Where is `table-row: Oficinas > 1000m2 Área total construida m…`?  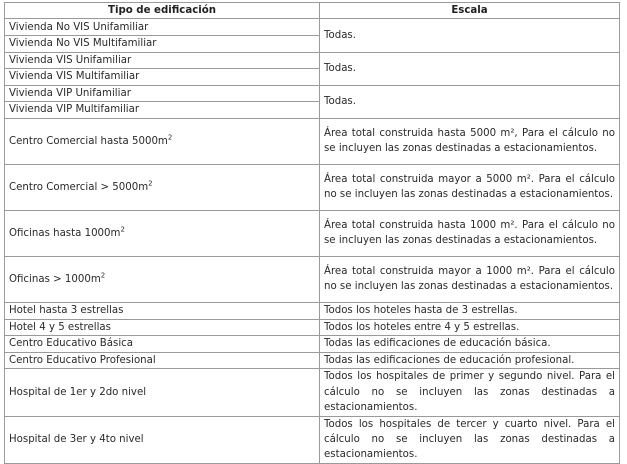
table-row: Oficinas > 1000m2 Área total construida m… is located at coordinates (312, 279).